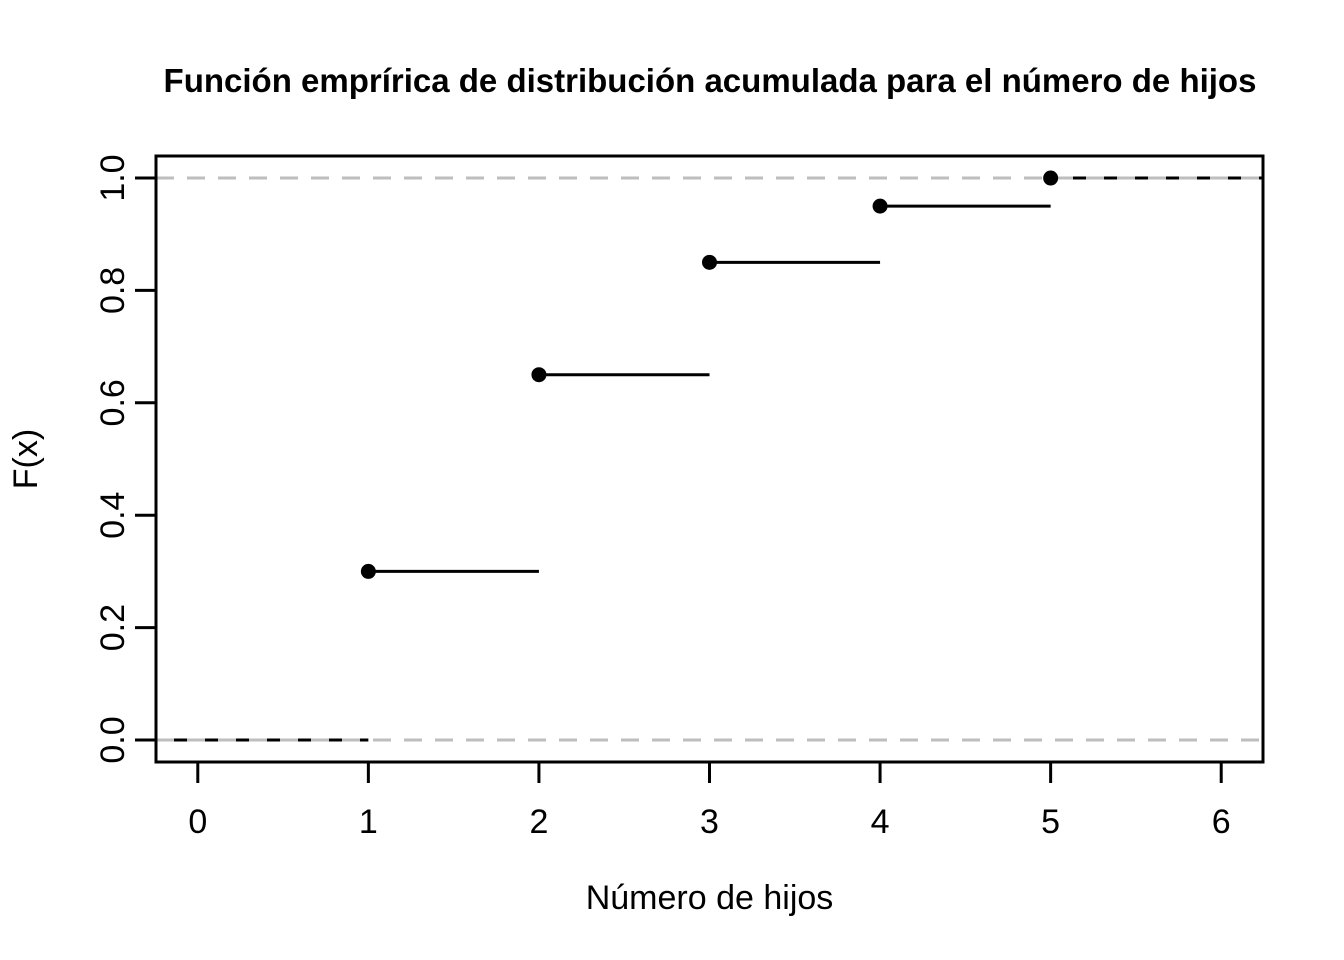  I want to click on x-axis-label: Número de hijos, so click(709, 898).